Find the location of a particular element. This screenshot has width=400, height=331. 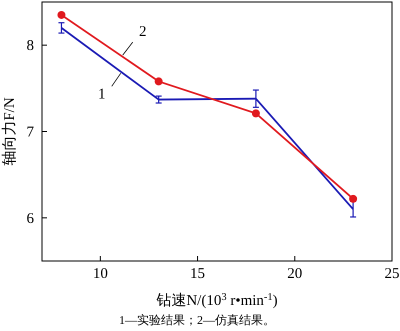

y-axis-title: 轴向力F/N is located at coordinates (9, 131).